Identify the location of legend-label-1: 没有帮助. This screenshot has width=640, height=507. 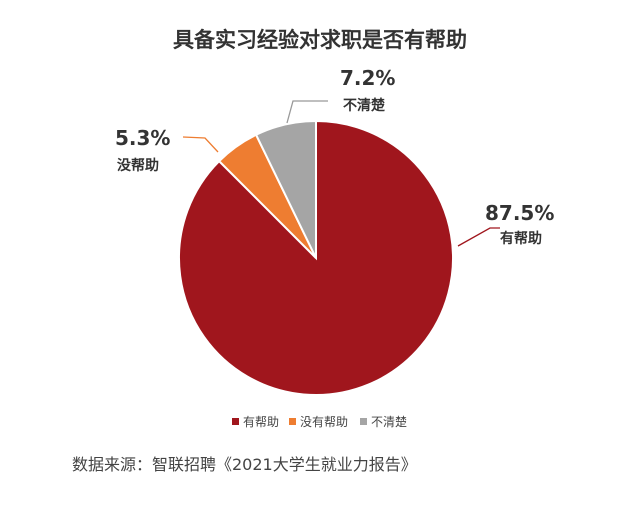
(324, 421).